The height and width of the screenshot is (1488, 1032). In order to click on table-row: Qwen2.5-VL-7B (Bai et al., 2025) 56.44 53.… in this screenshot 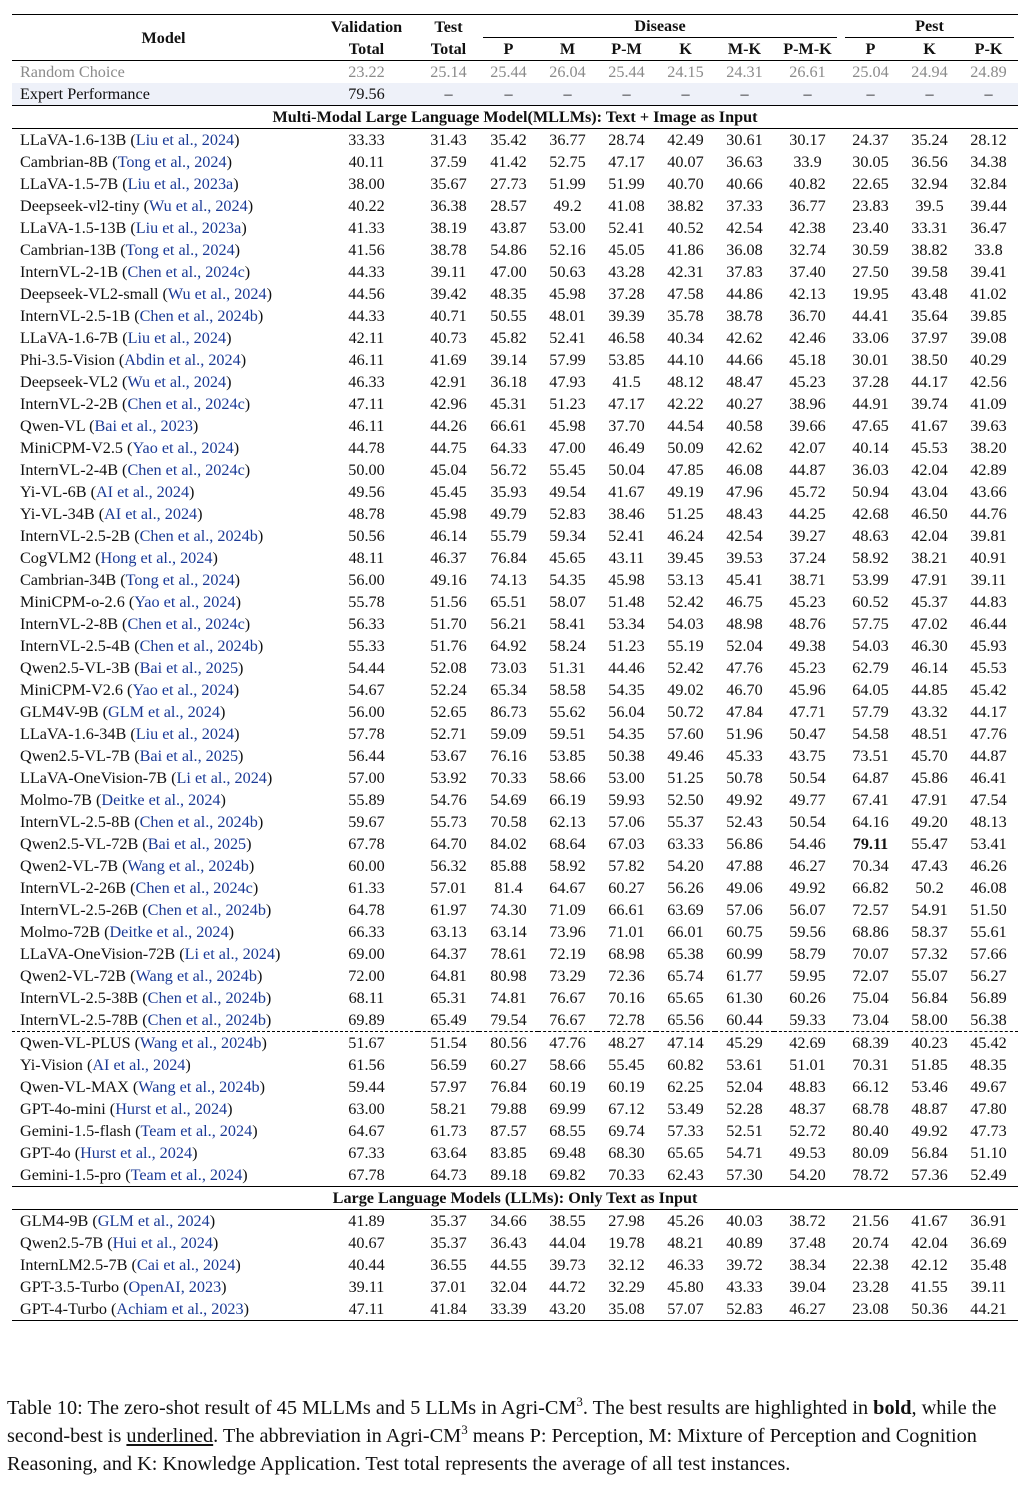, I will do `click(515, 756)`.